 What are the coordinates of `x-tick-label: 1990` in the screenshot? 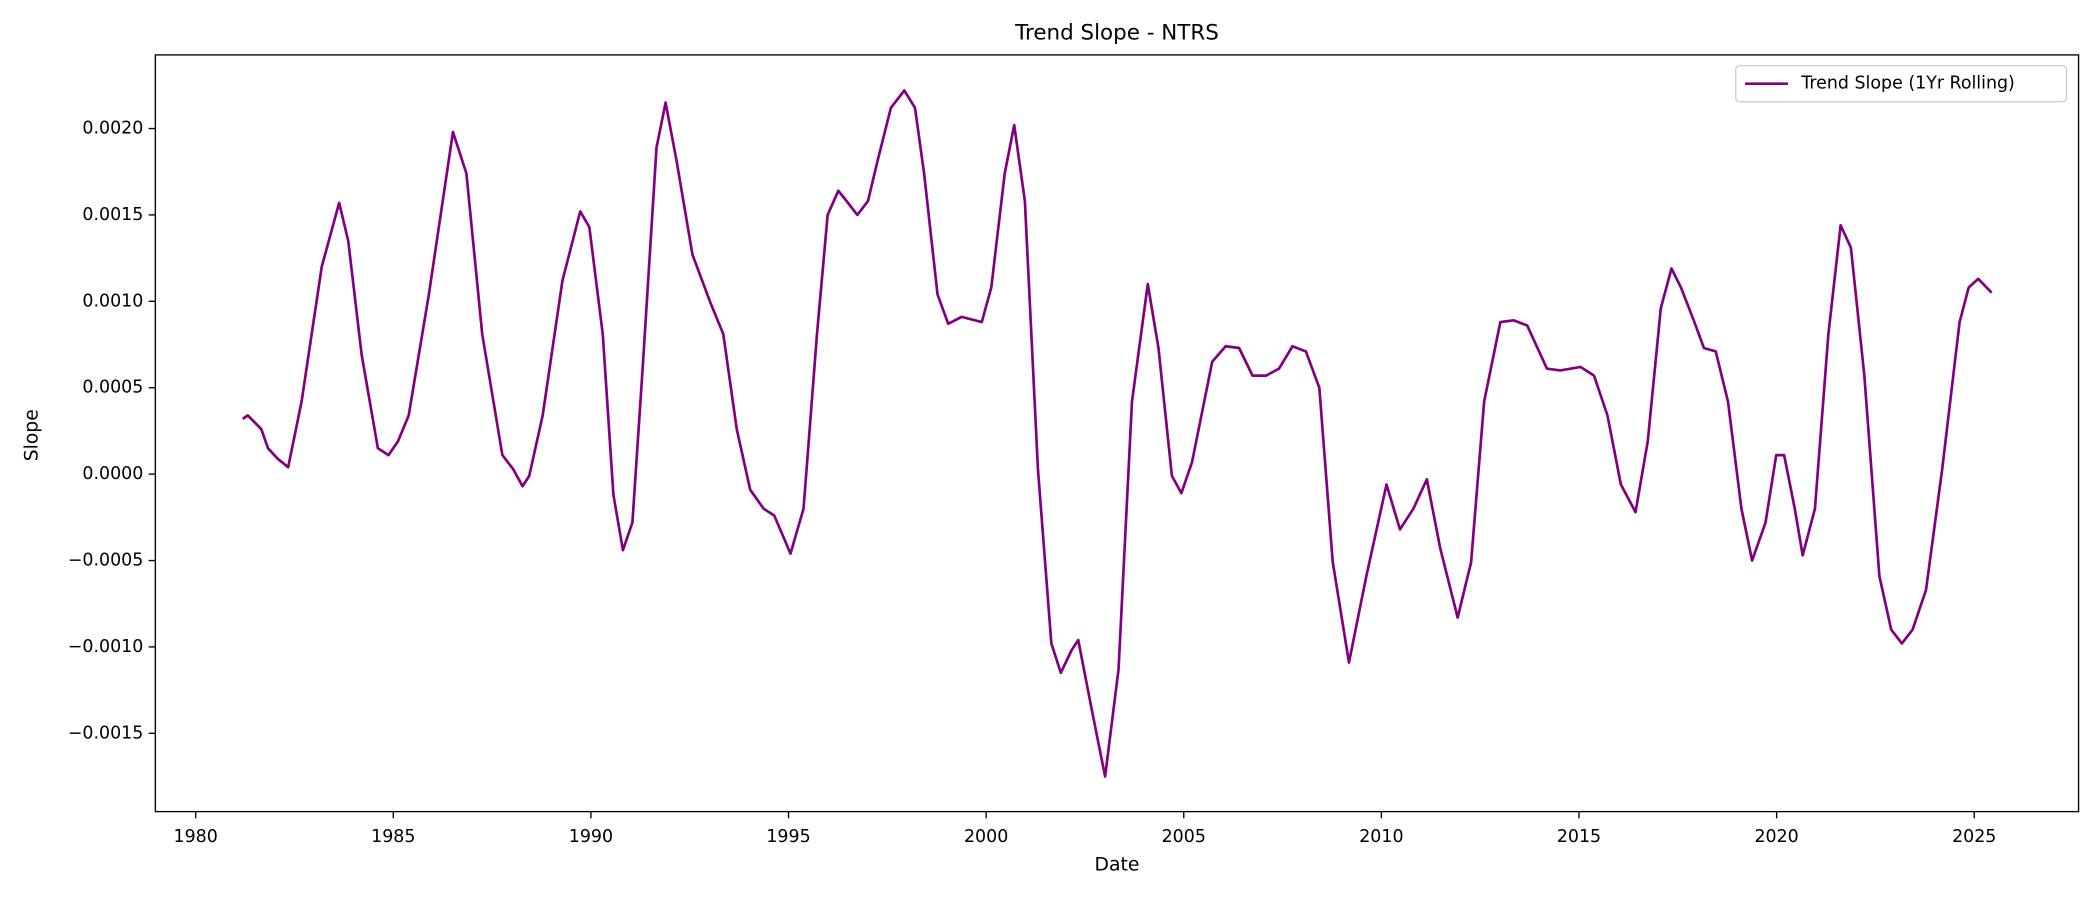 It's located at (591, 837).